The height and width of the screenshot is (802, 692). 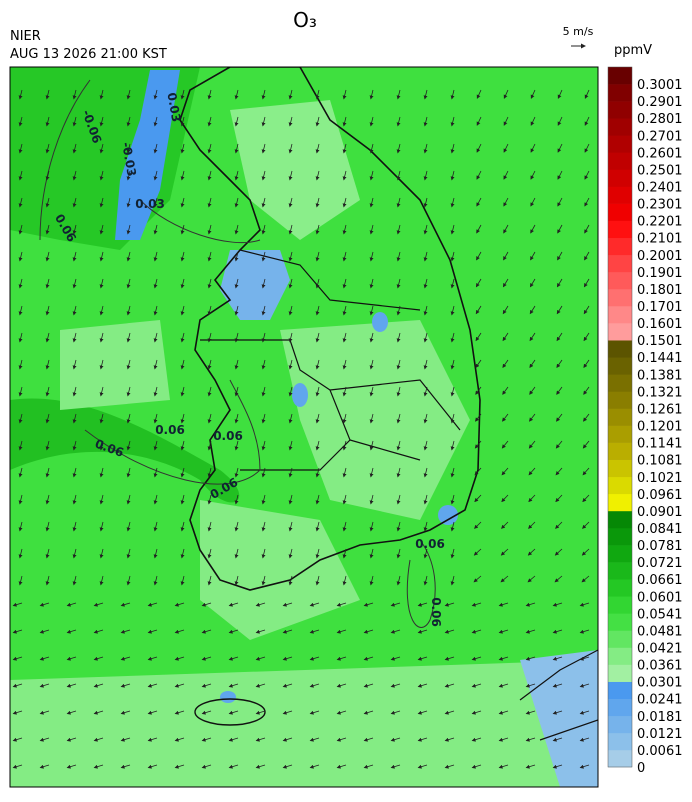 What do you see at coordinates (660, 631) in the screenshot?
I see `colorbar-label: 0.0481` at bounding box center [660, 631].